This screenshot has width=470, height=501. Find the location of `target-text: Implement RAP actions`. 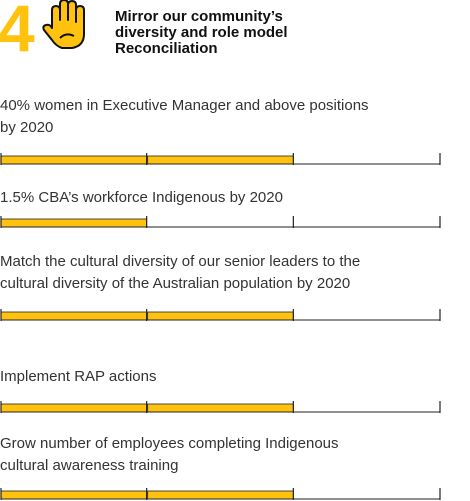

target-text: Implement RAP actions is located at coordinates (78, 376).